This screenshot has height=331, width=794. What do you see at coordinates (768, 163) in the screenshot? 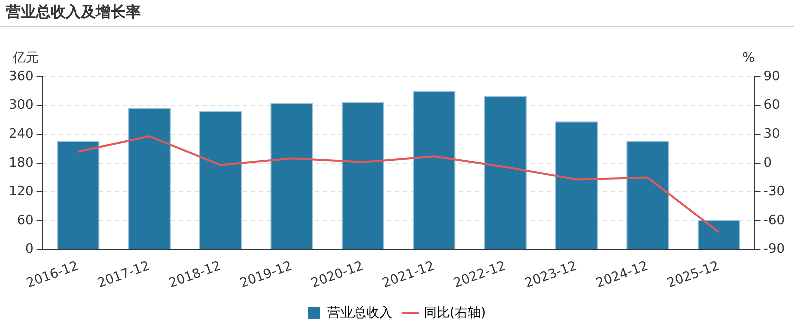
I see `y2-tick-label: 0` at bounding box center [768, 163].